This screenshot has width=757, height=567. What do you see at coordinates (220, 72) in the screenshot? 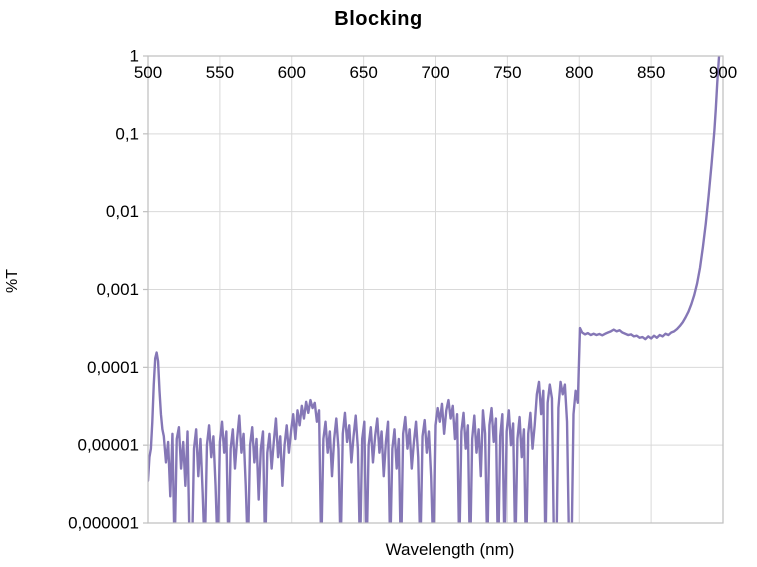
I see `x-tick-label: 550` at bounding box center [220, 72].